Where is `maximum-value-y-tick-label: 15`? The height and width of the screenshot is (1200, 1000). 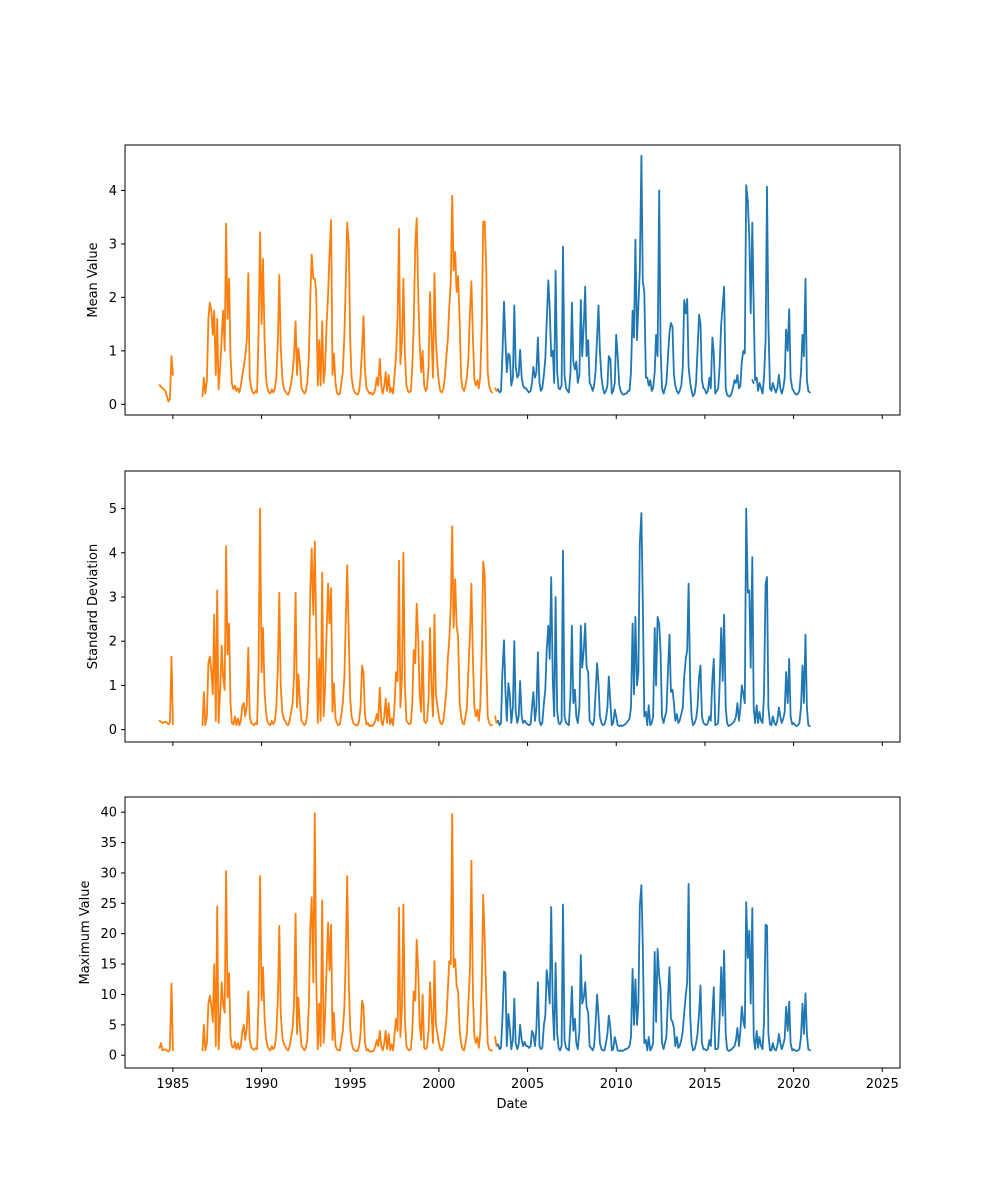 maximum-value-y-tick-label: 15 is located at coordinates (108, 965).